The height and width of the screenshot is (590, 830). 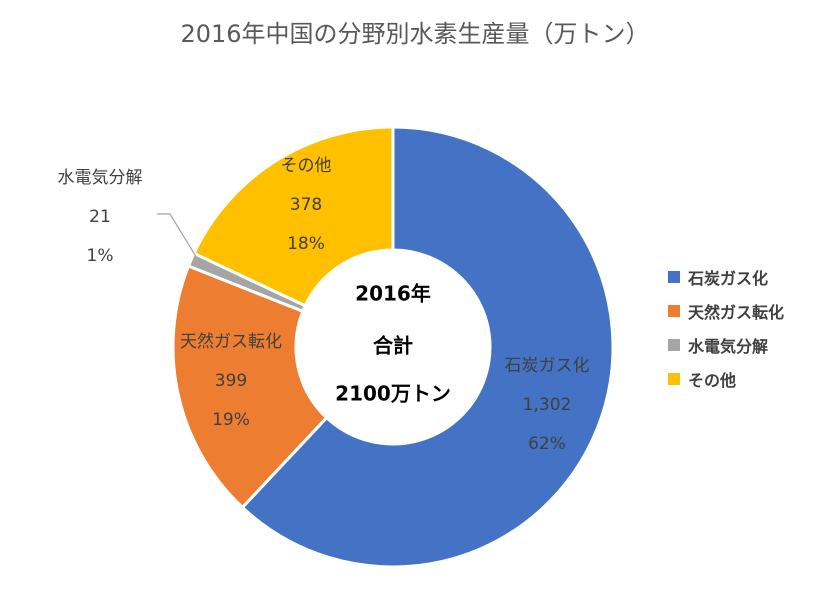 I want to click on center-label-1: 2016年, so click(x=393, y=294).